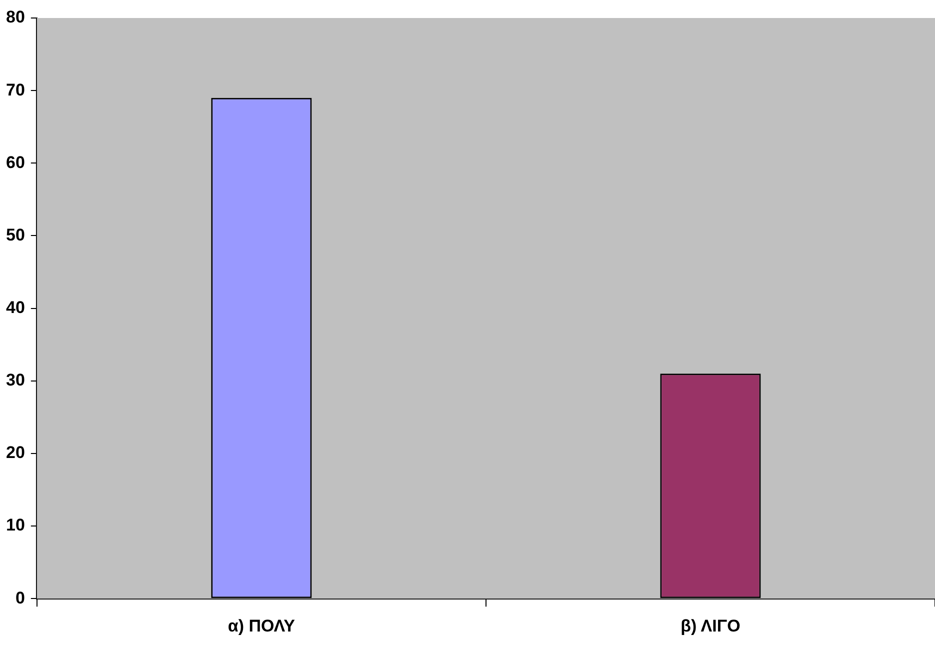 This screenshot has width=935, height=657. Describe the element at coordinates (15, 17) in the screenshot. I see `y-tick-label: 80` at that location.